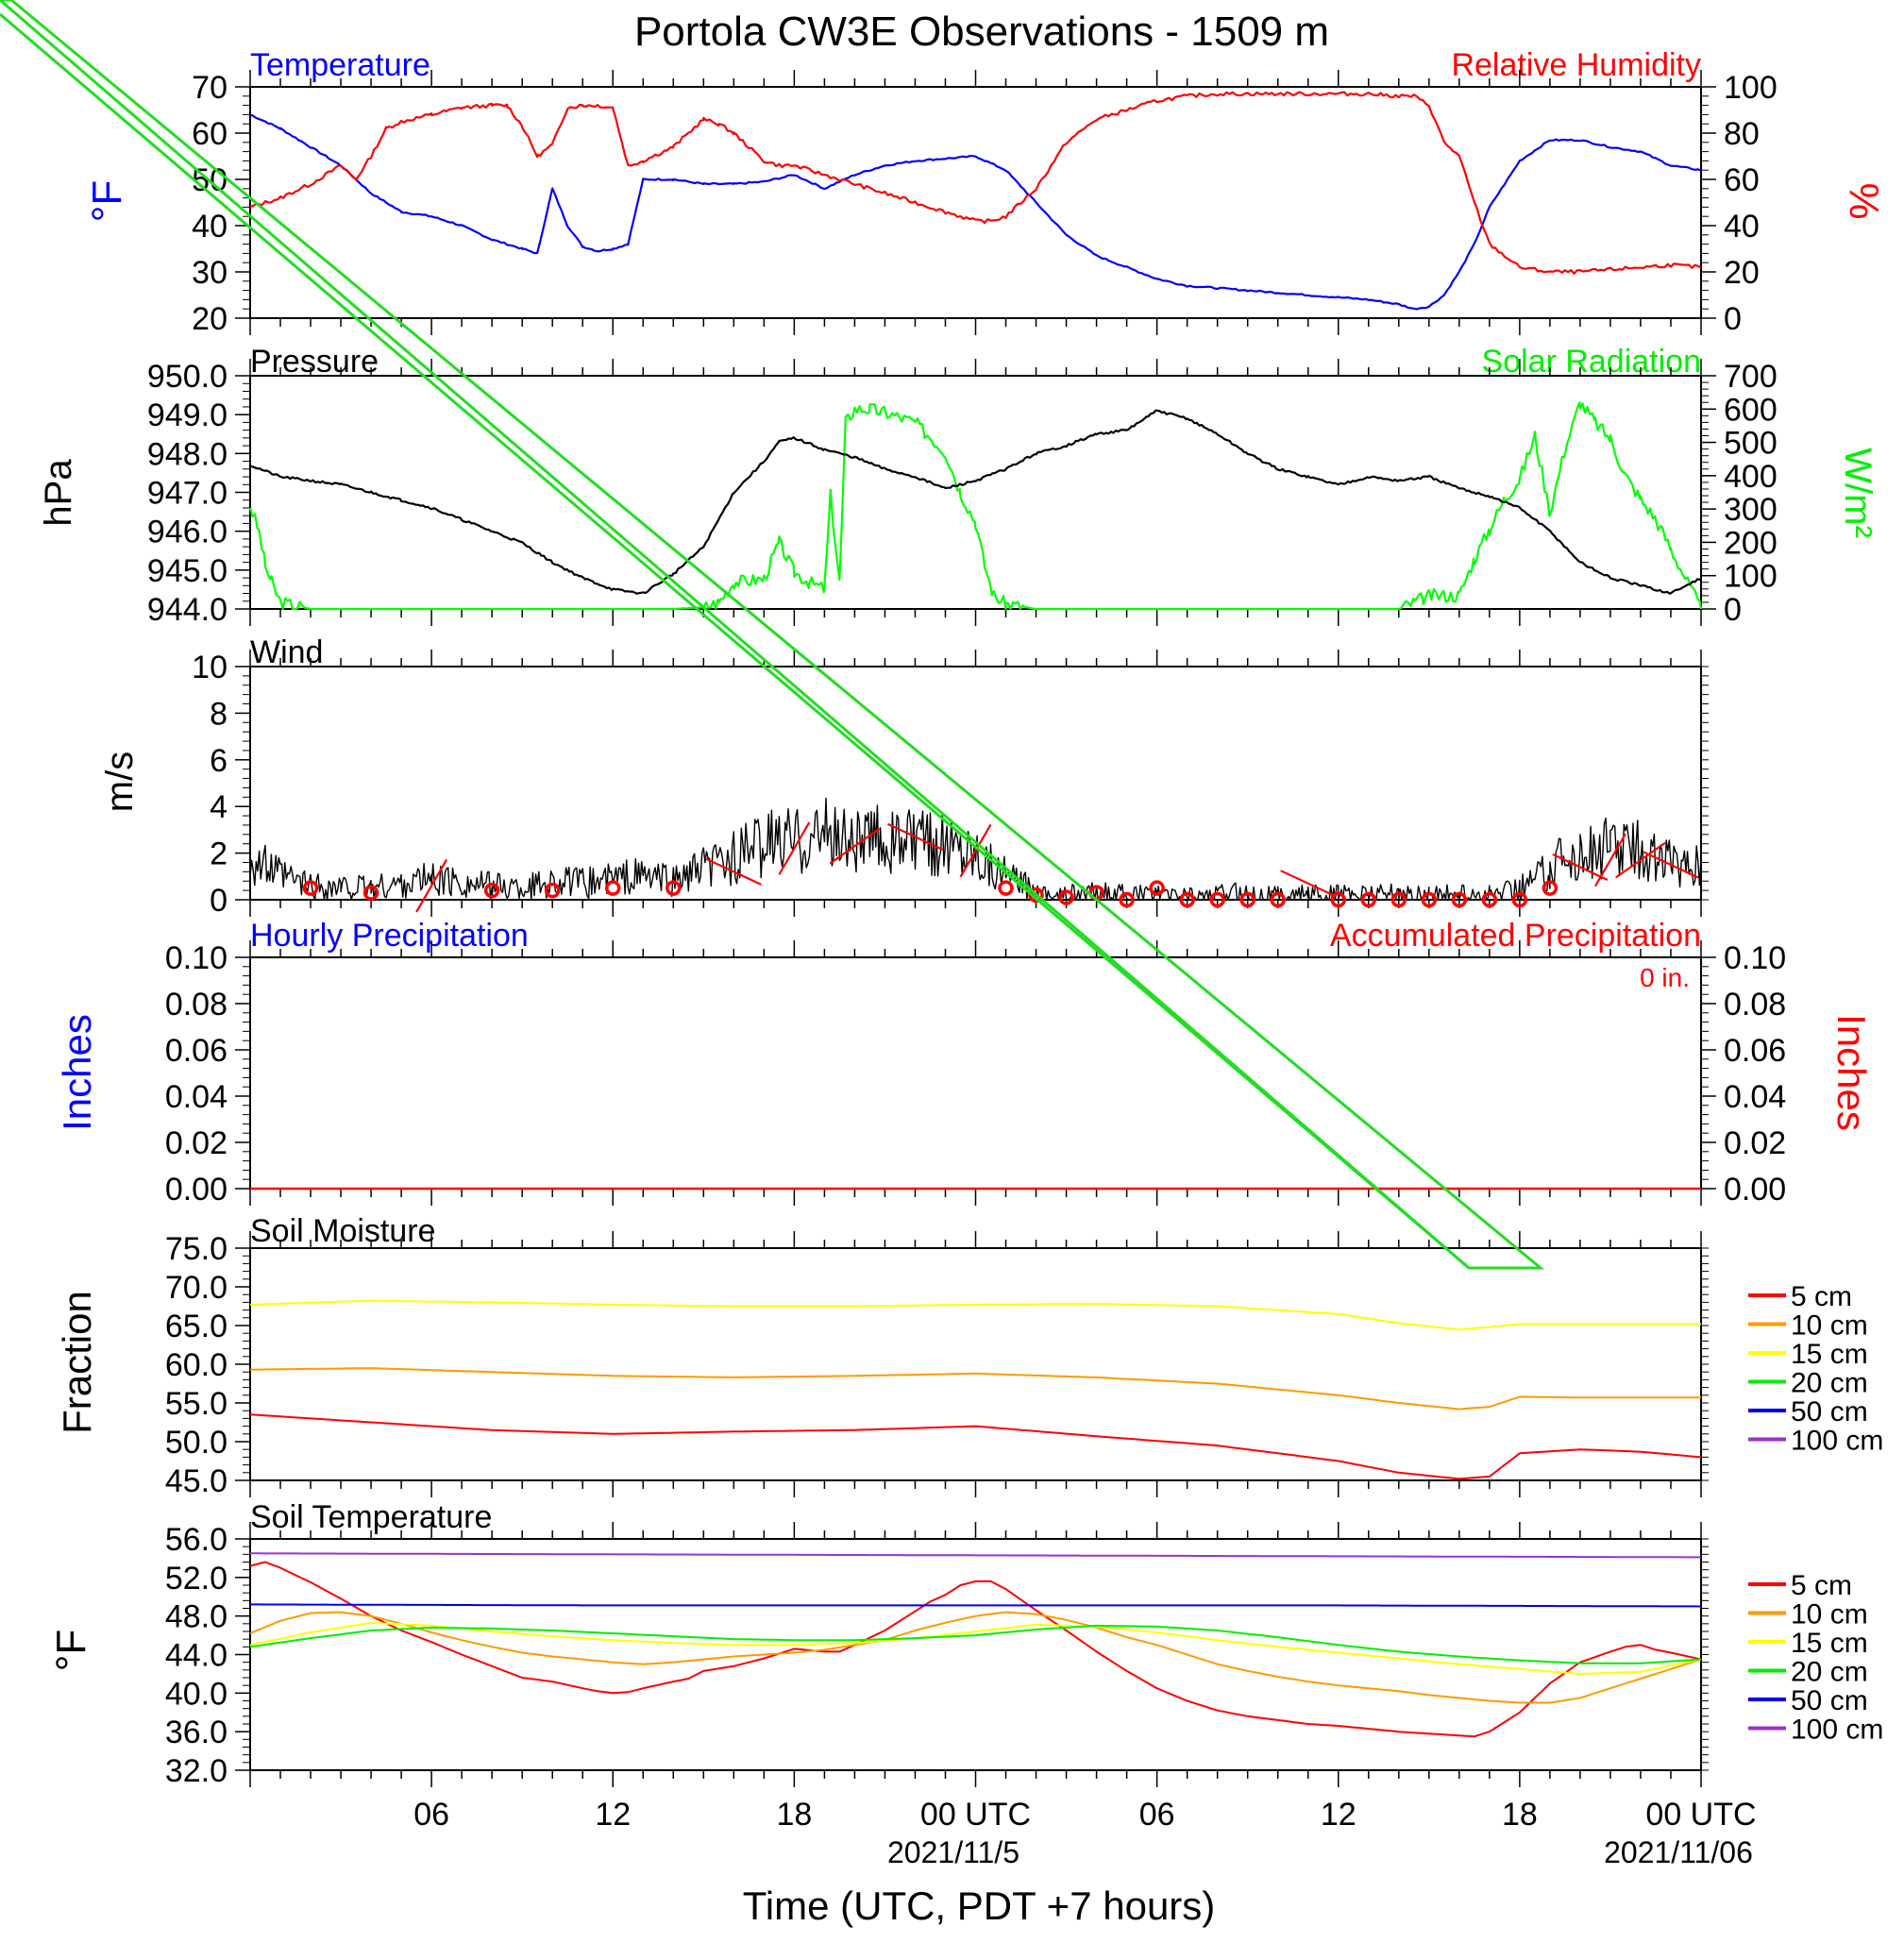 The height and width of the screenshot is (1943, 1904). I want to click on panel-frame-soil_temp, so click(975, 1654).